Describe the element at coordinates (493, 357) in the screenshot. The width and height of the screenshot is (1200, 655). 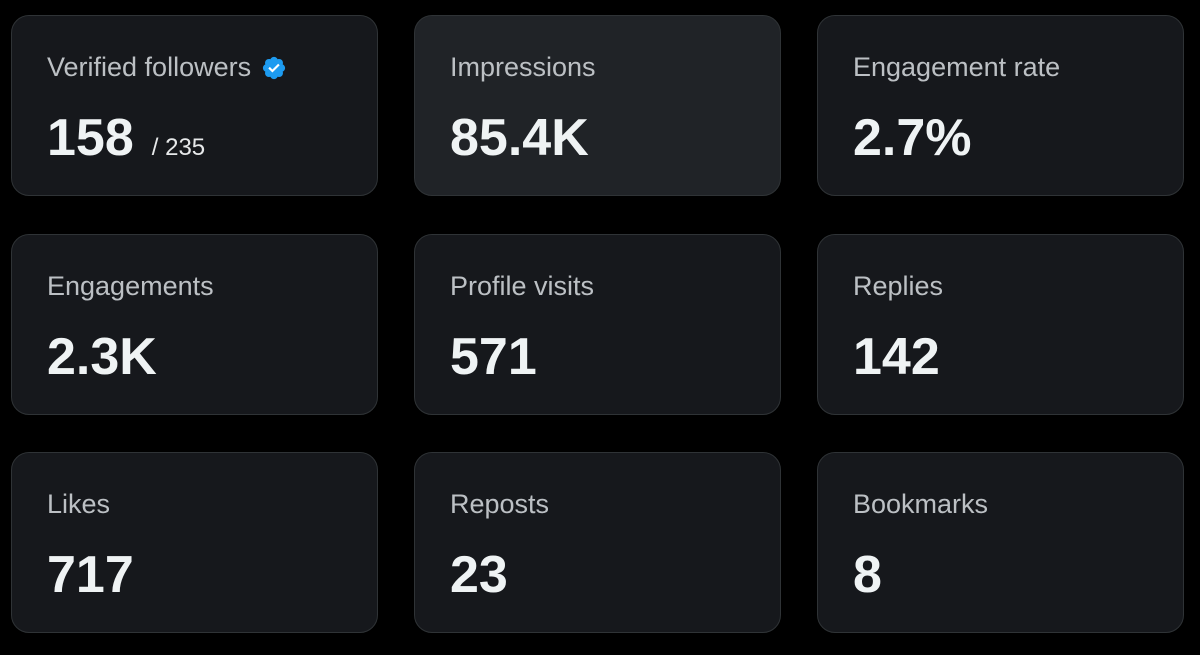
I see `metric-value: 571` at that location.